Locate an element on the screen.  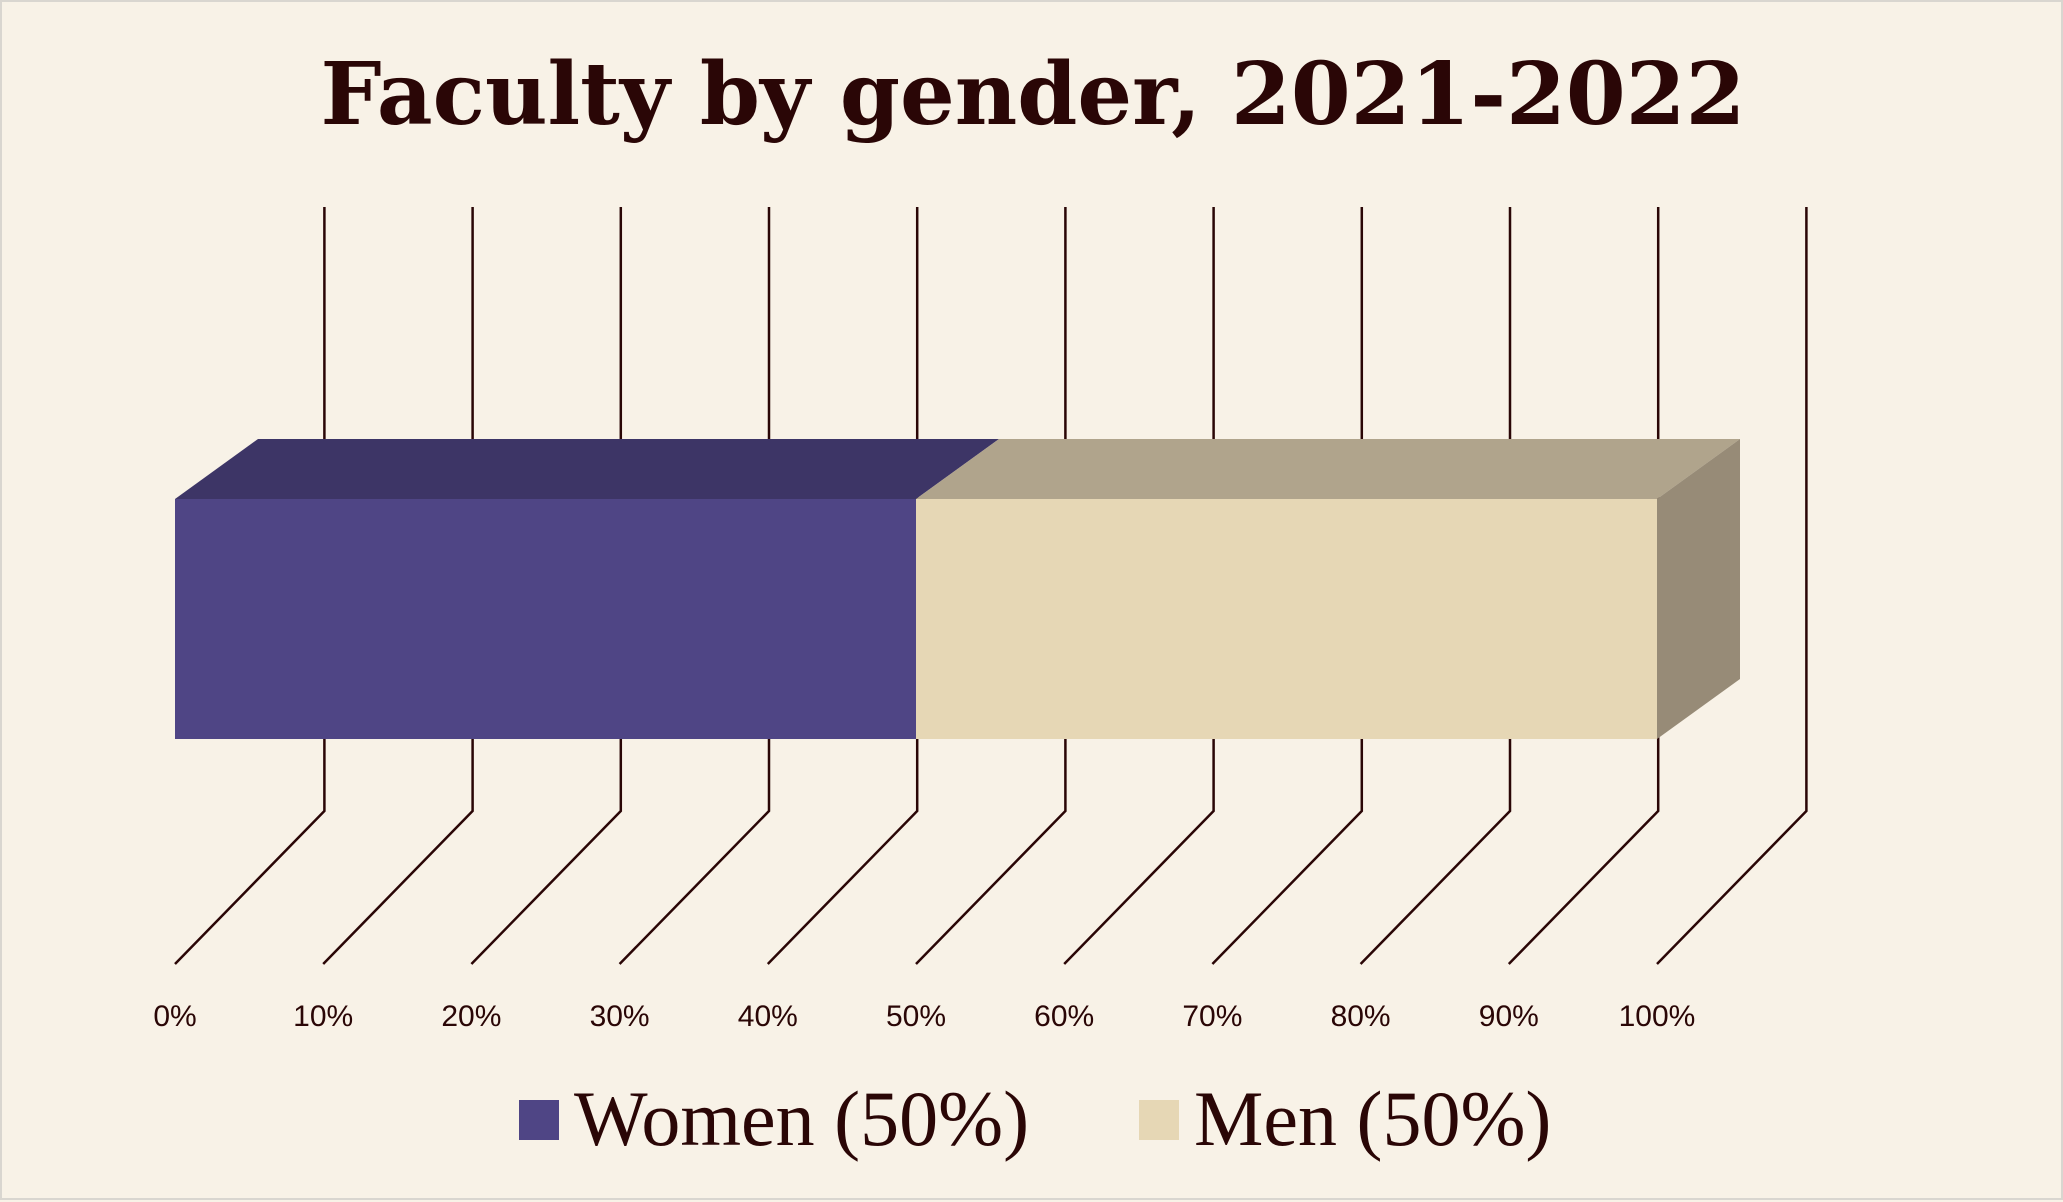
x-tick-label: 60% is located at coordinates (1064, 1016).